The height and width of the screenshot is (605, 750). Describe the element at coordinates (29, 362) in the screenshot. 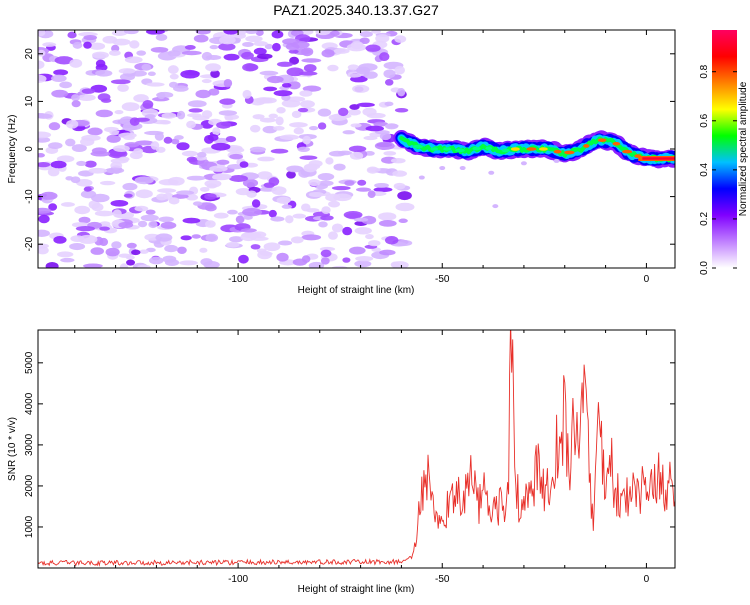

I see `snr-y-tick-label: 5000` at that location.